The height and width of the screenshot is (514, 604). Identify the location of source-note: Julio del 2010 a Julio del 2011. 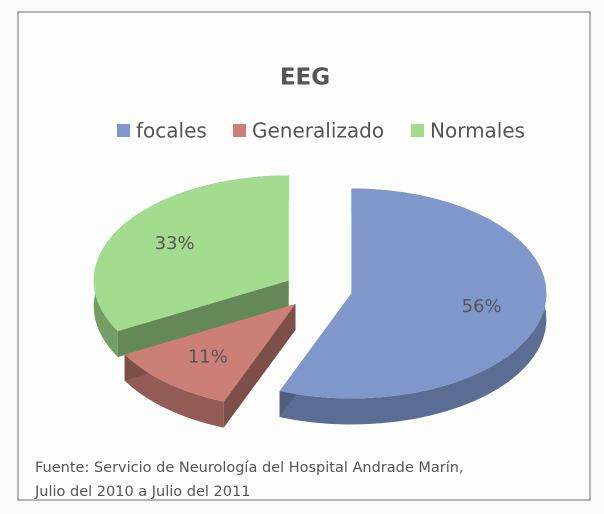
(142, 492).